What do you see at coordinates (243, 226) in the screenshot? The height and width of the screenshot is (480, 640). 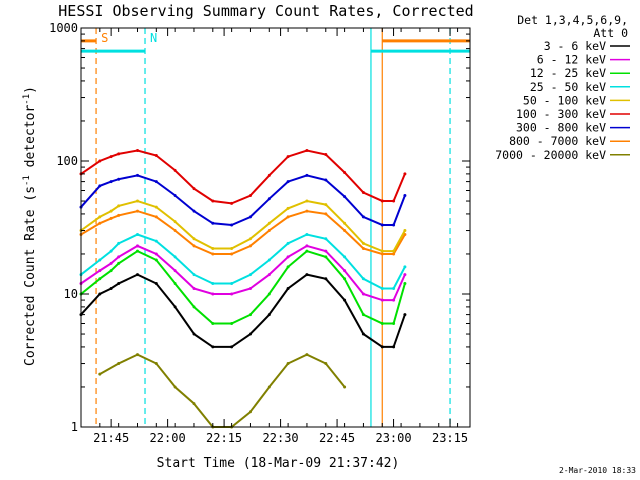 I see `series-line-50-100-kev` at bounding box center [243, 226].